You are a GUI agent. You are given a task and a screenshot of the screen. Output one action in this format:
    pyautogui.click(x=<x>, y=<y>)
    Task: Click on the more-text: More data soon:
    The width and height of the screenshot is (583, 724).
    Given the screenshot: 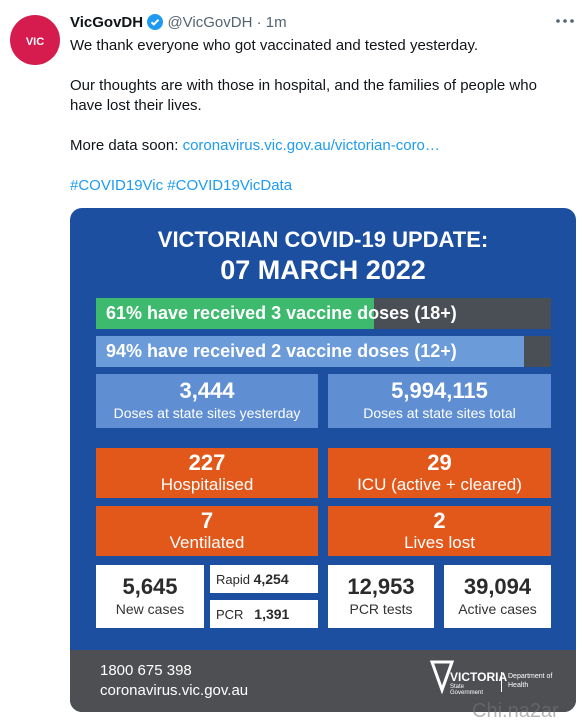 What is the action you would take?
    pyautogui.click(x=124, y=145)
    